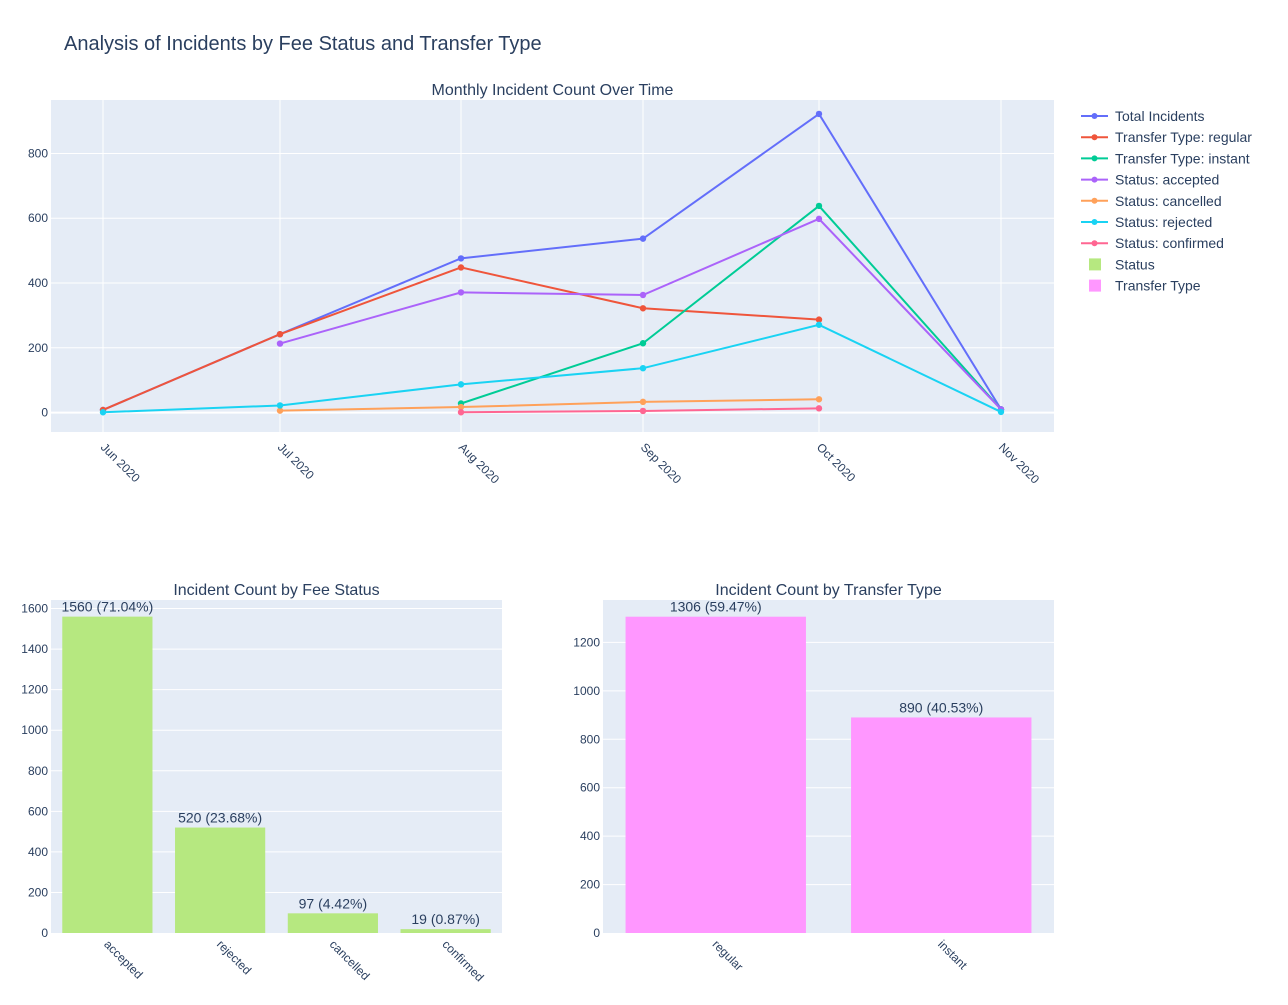 The height and width of the screenshot is (1005, 1288). I want to click on x-tick-label: regular, so click(728, 955).